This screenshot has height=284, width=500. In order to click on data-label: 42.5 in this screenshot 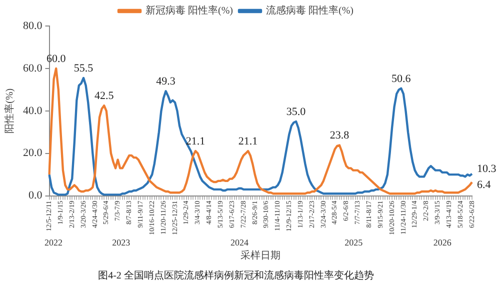, I will do `click(104, 96)`.